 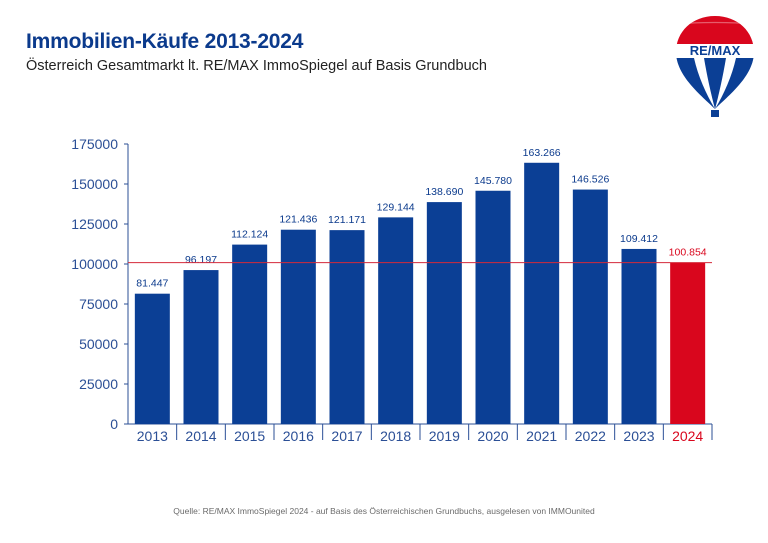 What do you see at coordinates (98, 344) in the screenshot?
I see `y-tick-label: 50000` at bounding box center [98, 344].